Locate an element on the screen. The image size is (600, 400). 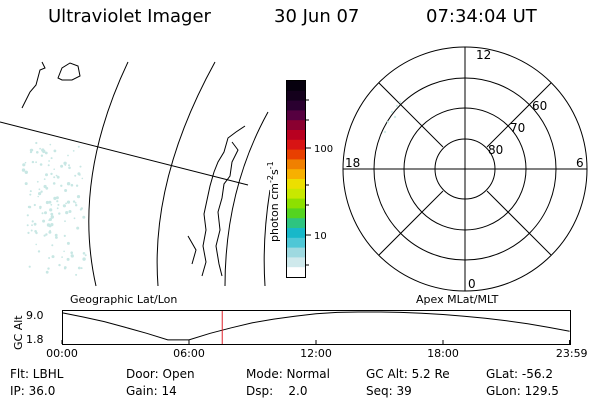
x-tick-label: 06:00 is located at coordinates (189, 353).